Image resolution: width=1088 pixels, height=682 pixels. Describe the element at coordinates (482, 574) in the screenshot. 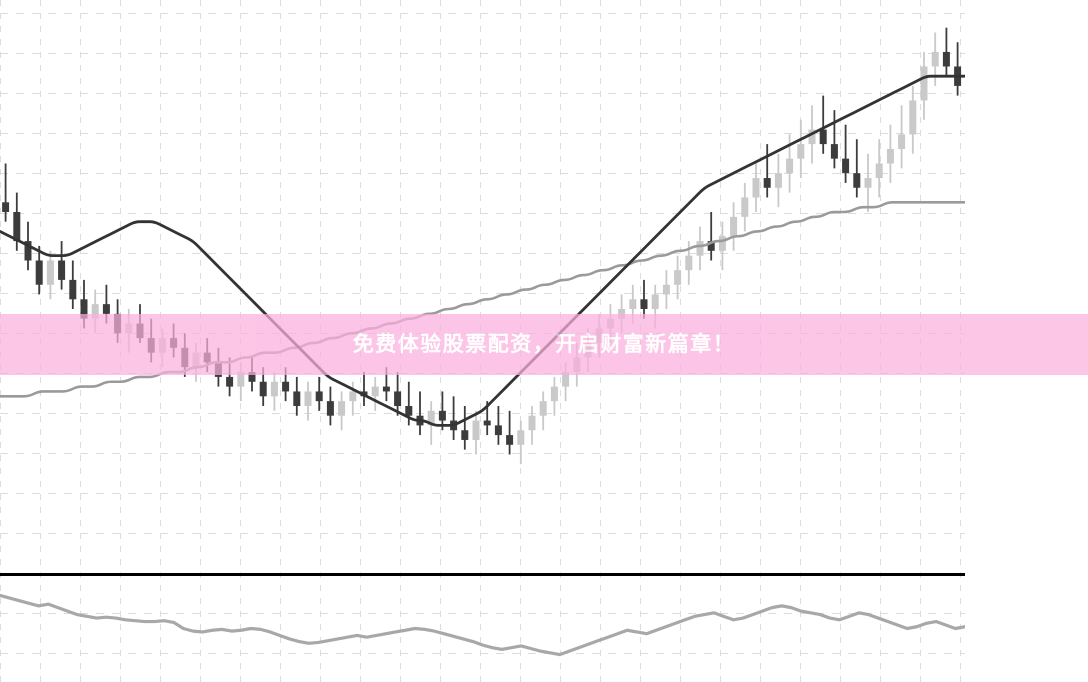

I see `panel-divider-line` at that location.